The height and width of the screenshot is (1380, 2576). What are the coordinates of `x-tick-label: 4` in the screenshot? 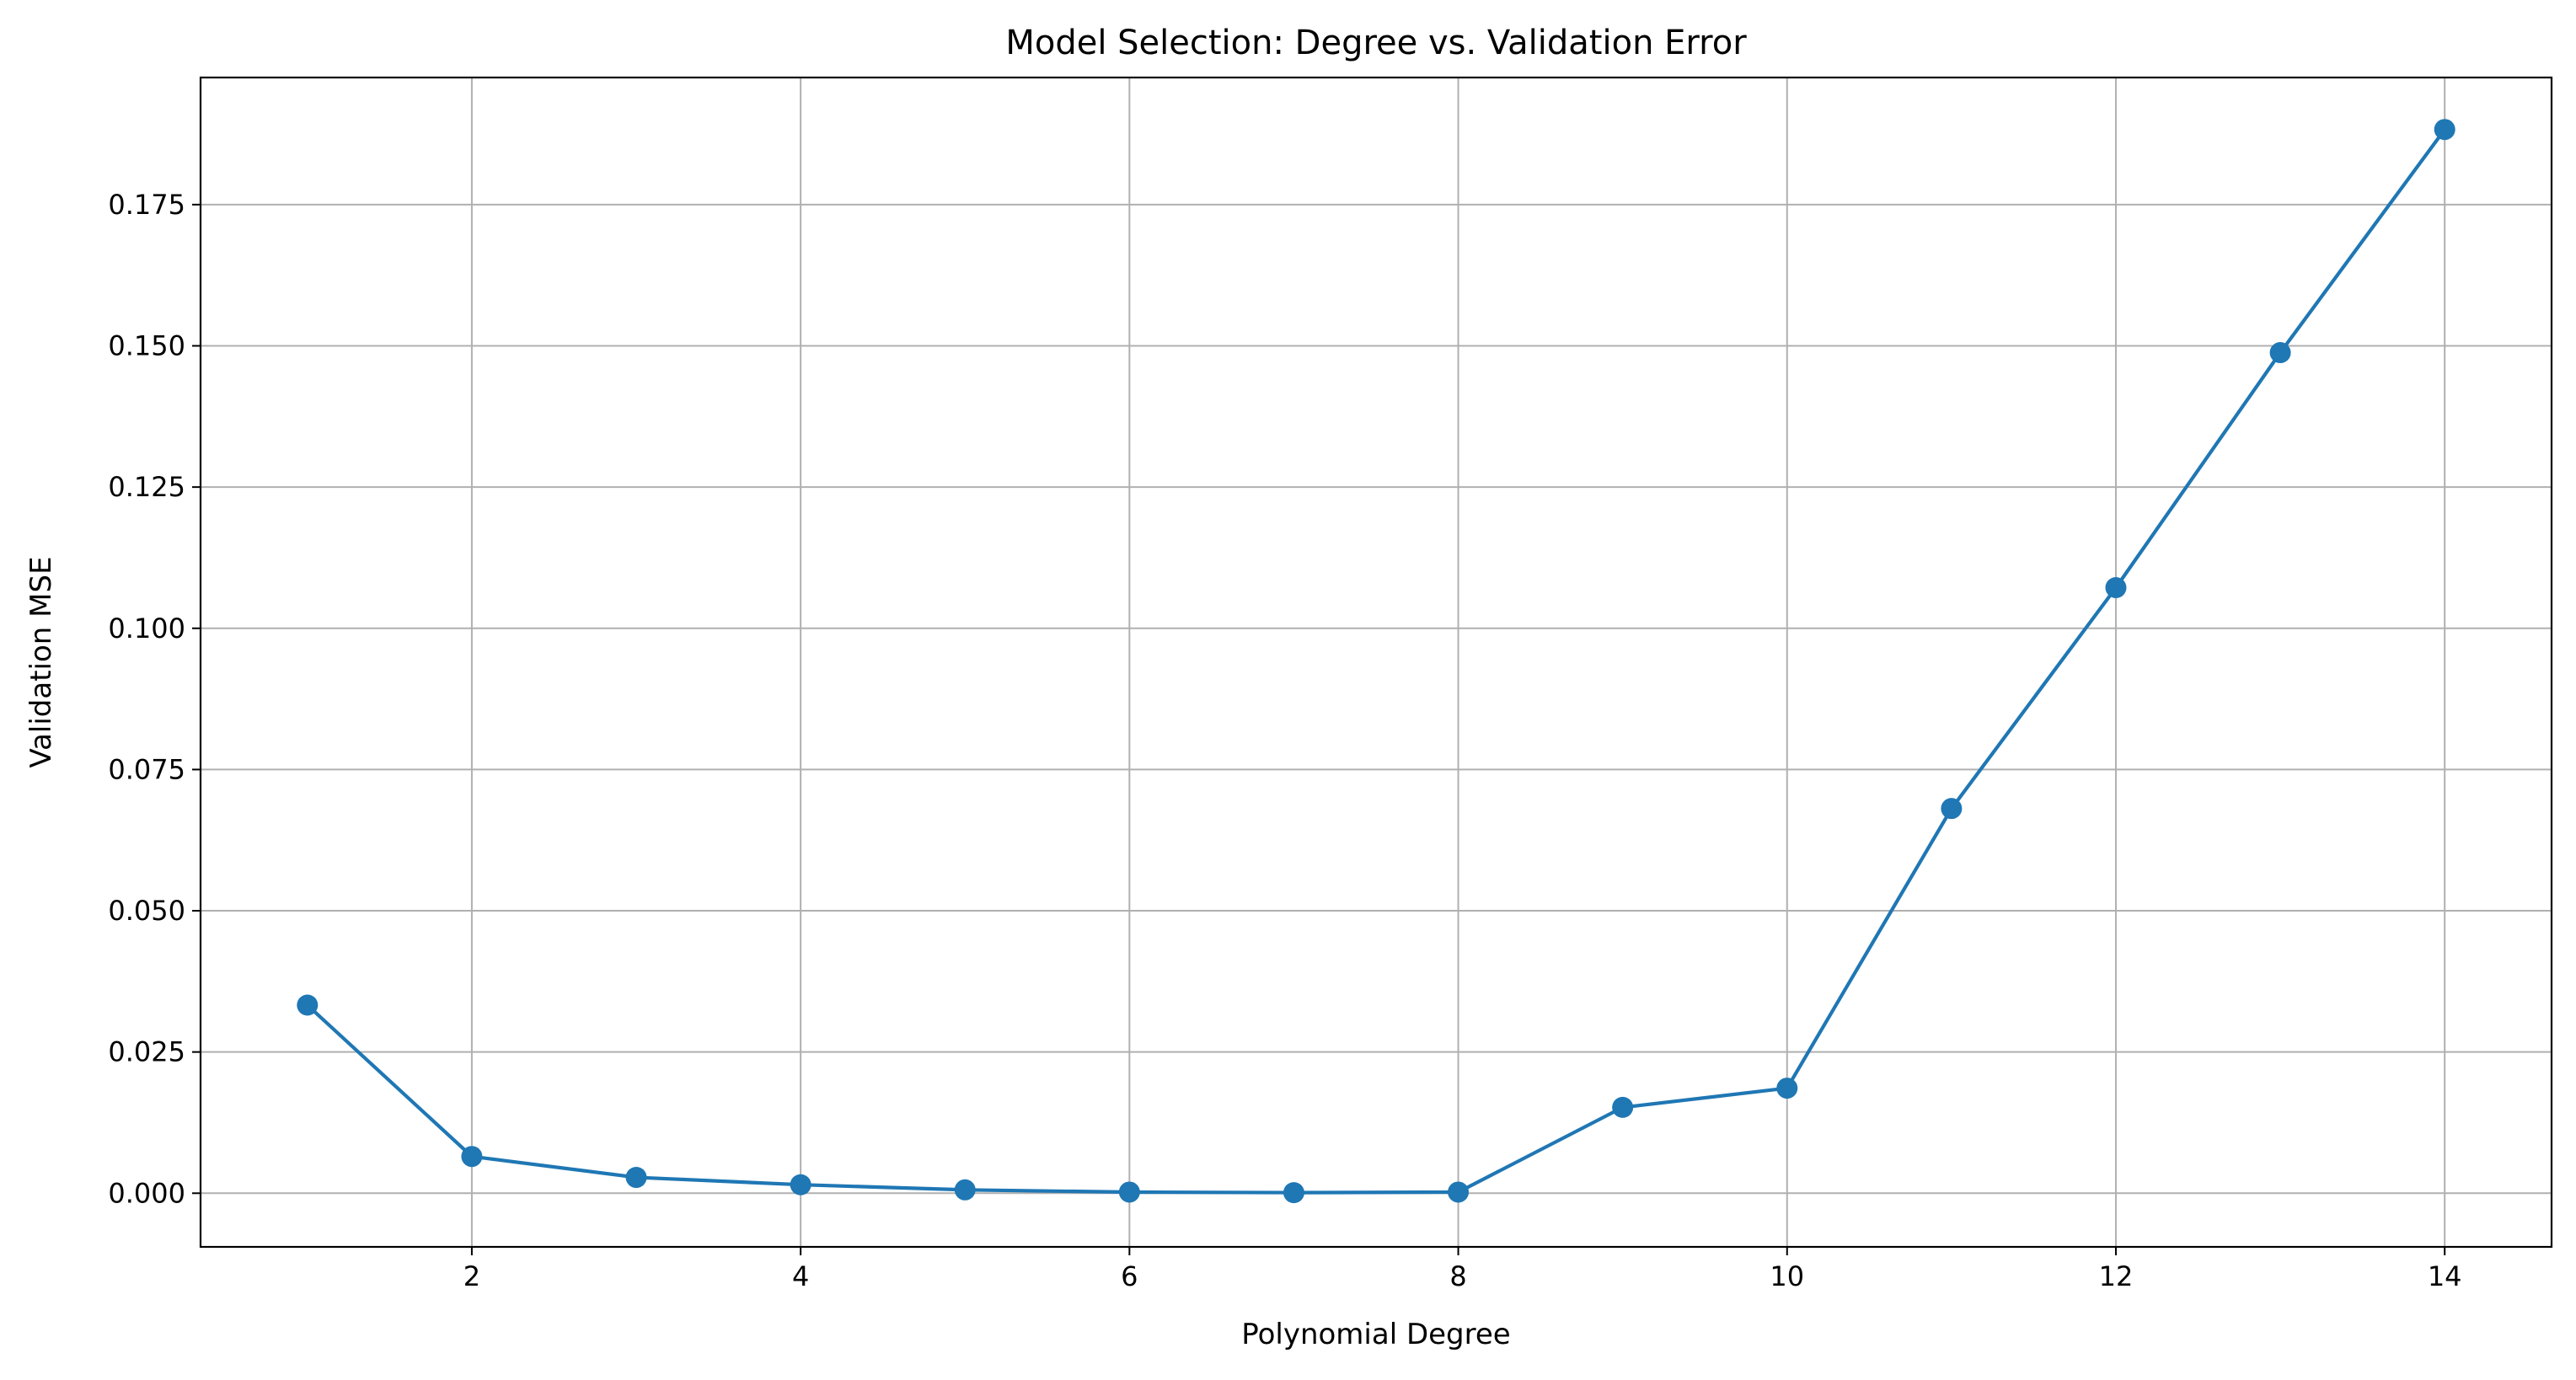 It's located at (801, 1276).